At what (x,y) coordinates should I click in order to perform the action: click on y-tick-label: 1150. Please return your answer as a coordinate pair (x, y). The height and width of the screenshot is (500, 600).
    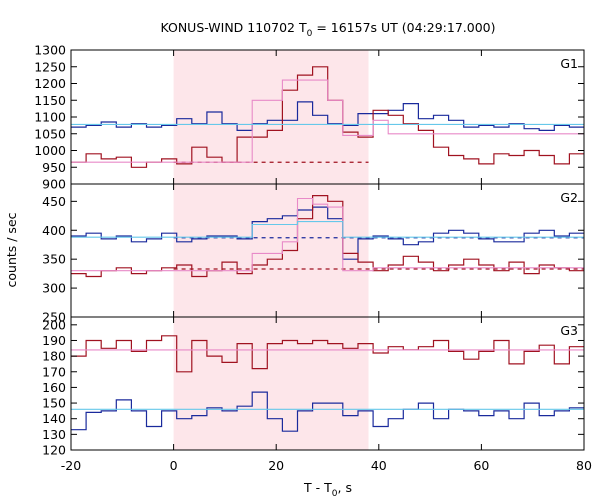
    Looking at the image, I should click on (50, 100).